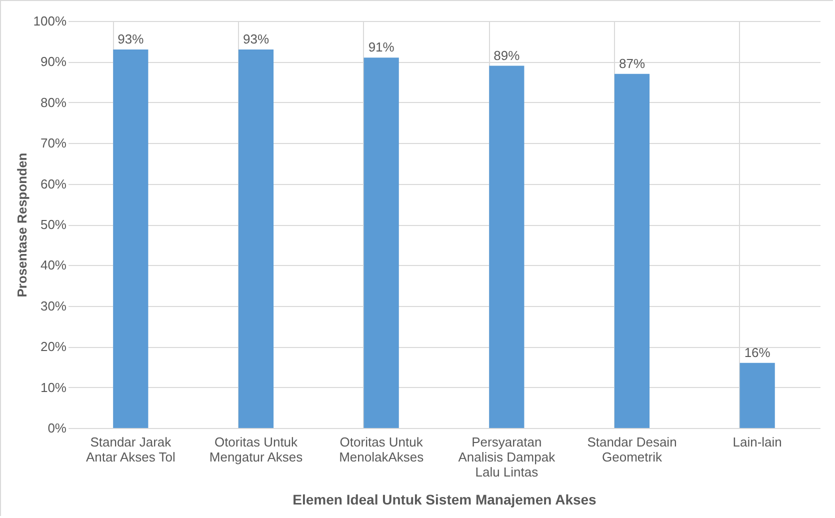  Describe the element at coordinates (53, 143) in the screenshot. I see `y-tick-label: 70%` at that location.